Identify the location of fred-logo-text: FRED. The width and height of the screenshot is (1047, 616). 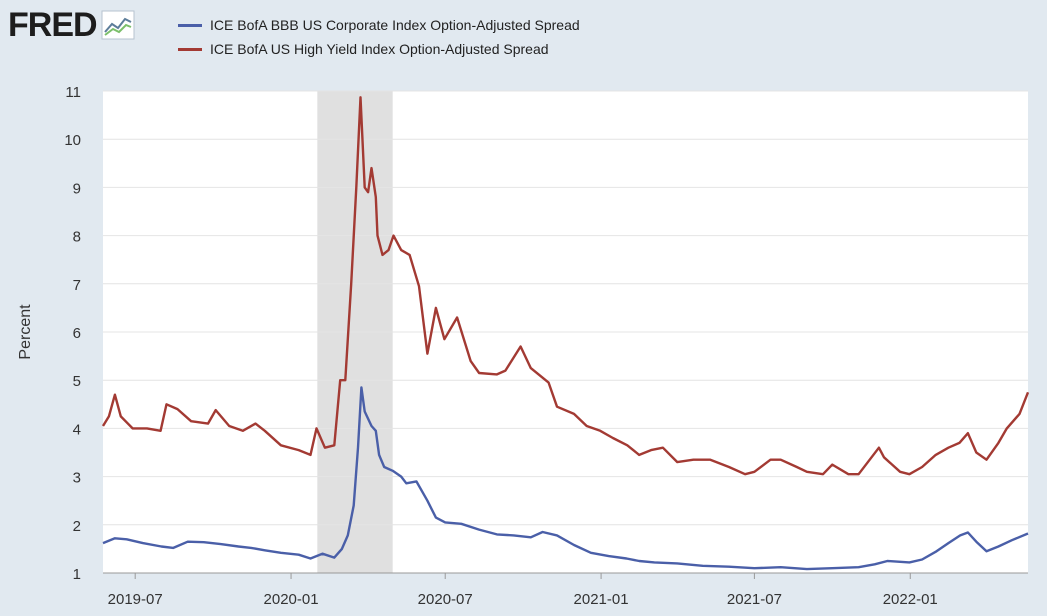
(53, 25).